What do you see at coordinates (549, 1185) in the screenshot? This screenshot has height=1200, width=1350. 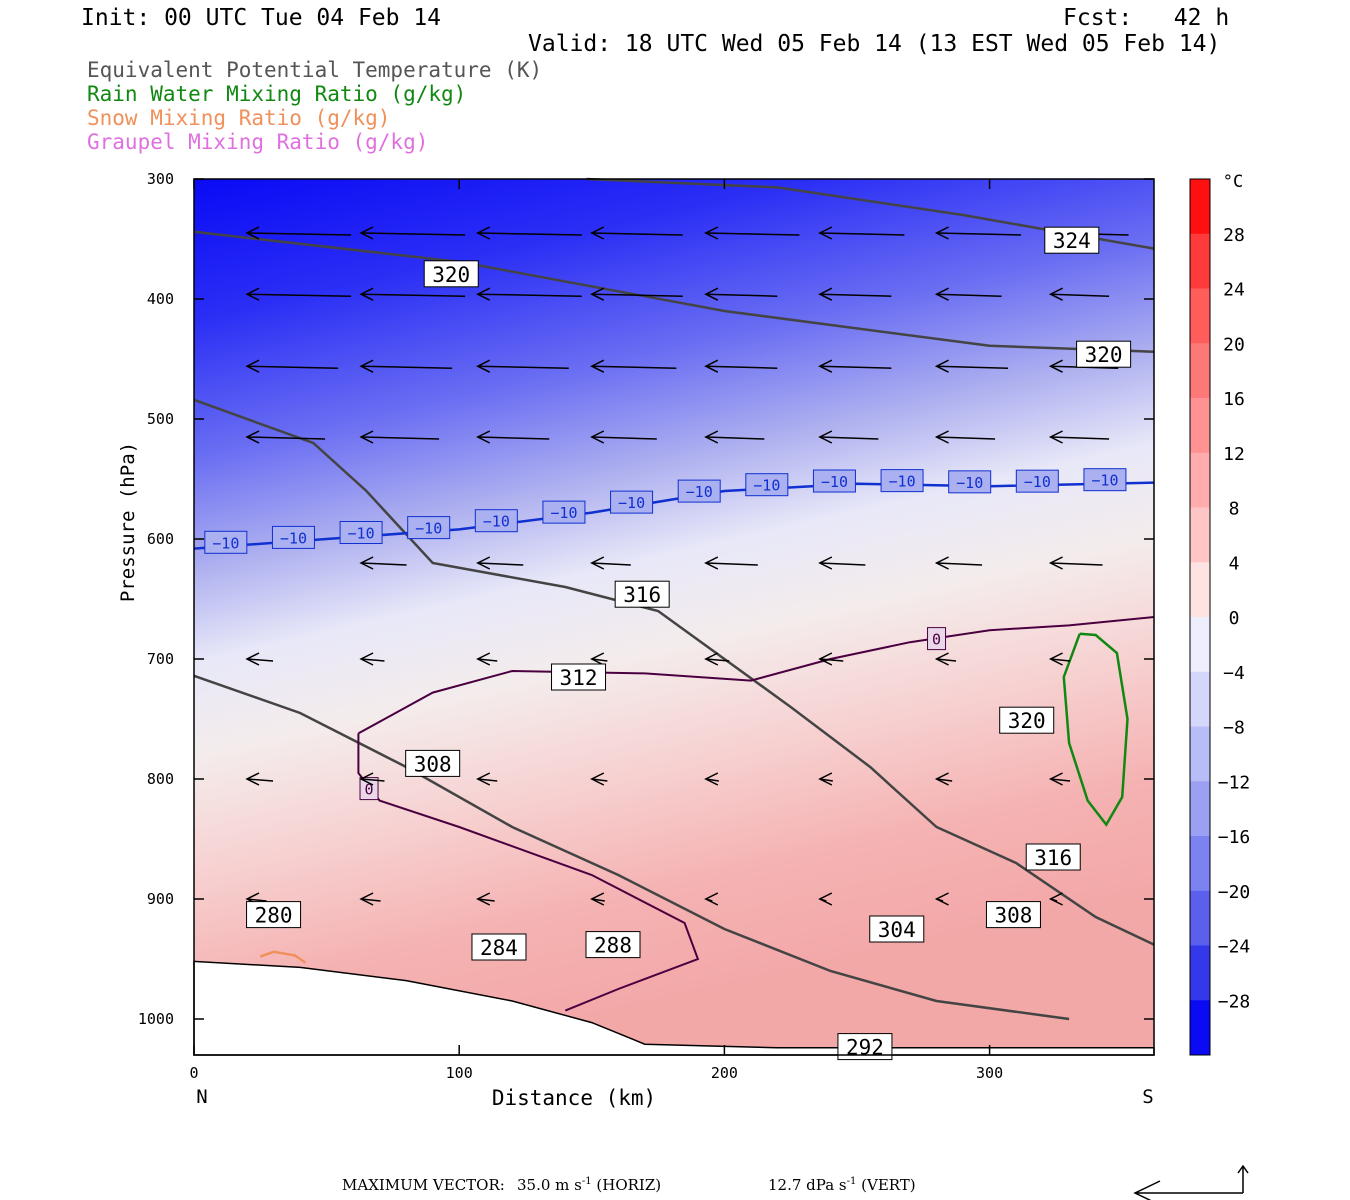 I see `horiz-value: 35.0 m s` at bounding box center [549, 1185].